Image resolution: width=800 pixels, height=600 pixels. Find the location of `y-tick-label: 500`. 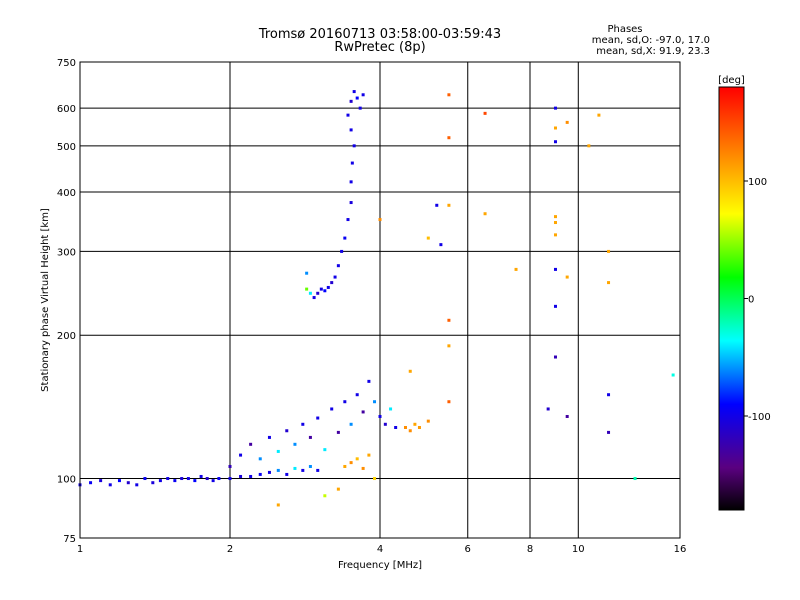

y-tick-label: 500 is located at coordinates (66, 147).